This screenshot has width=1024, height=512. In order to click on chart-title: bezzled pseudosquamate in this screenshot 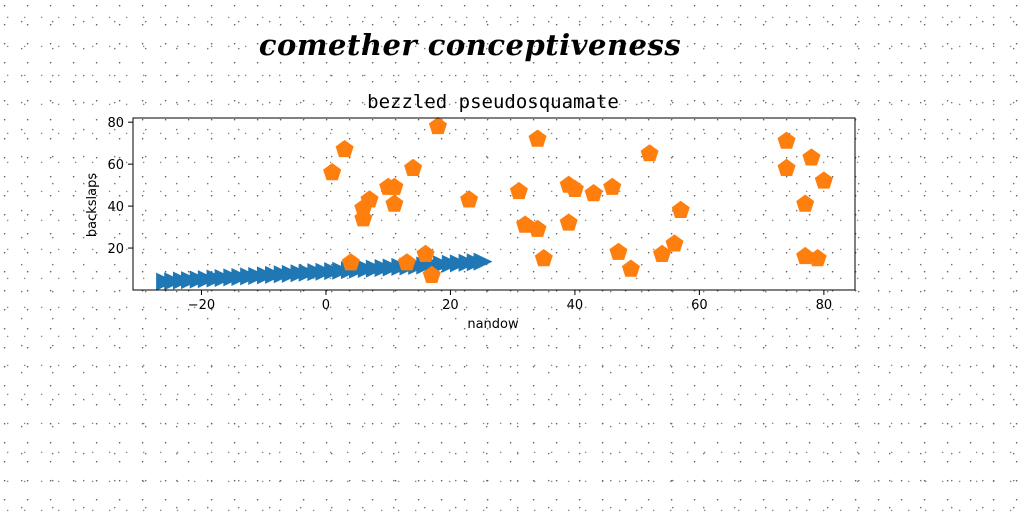, I will do `click(493, 102)`.